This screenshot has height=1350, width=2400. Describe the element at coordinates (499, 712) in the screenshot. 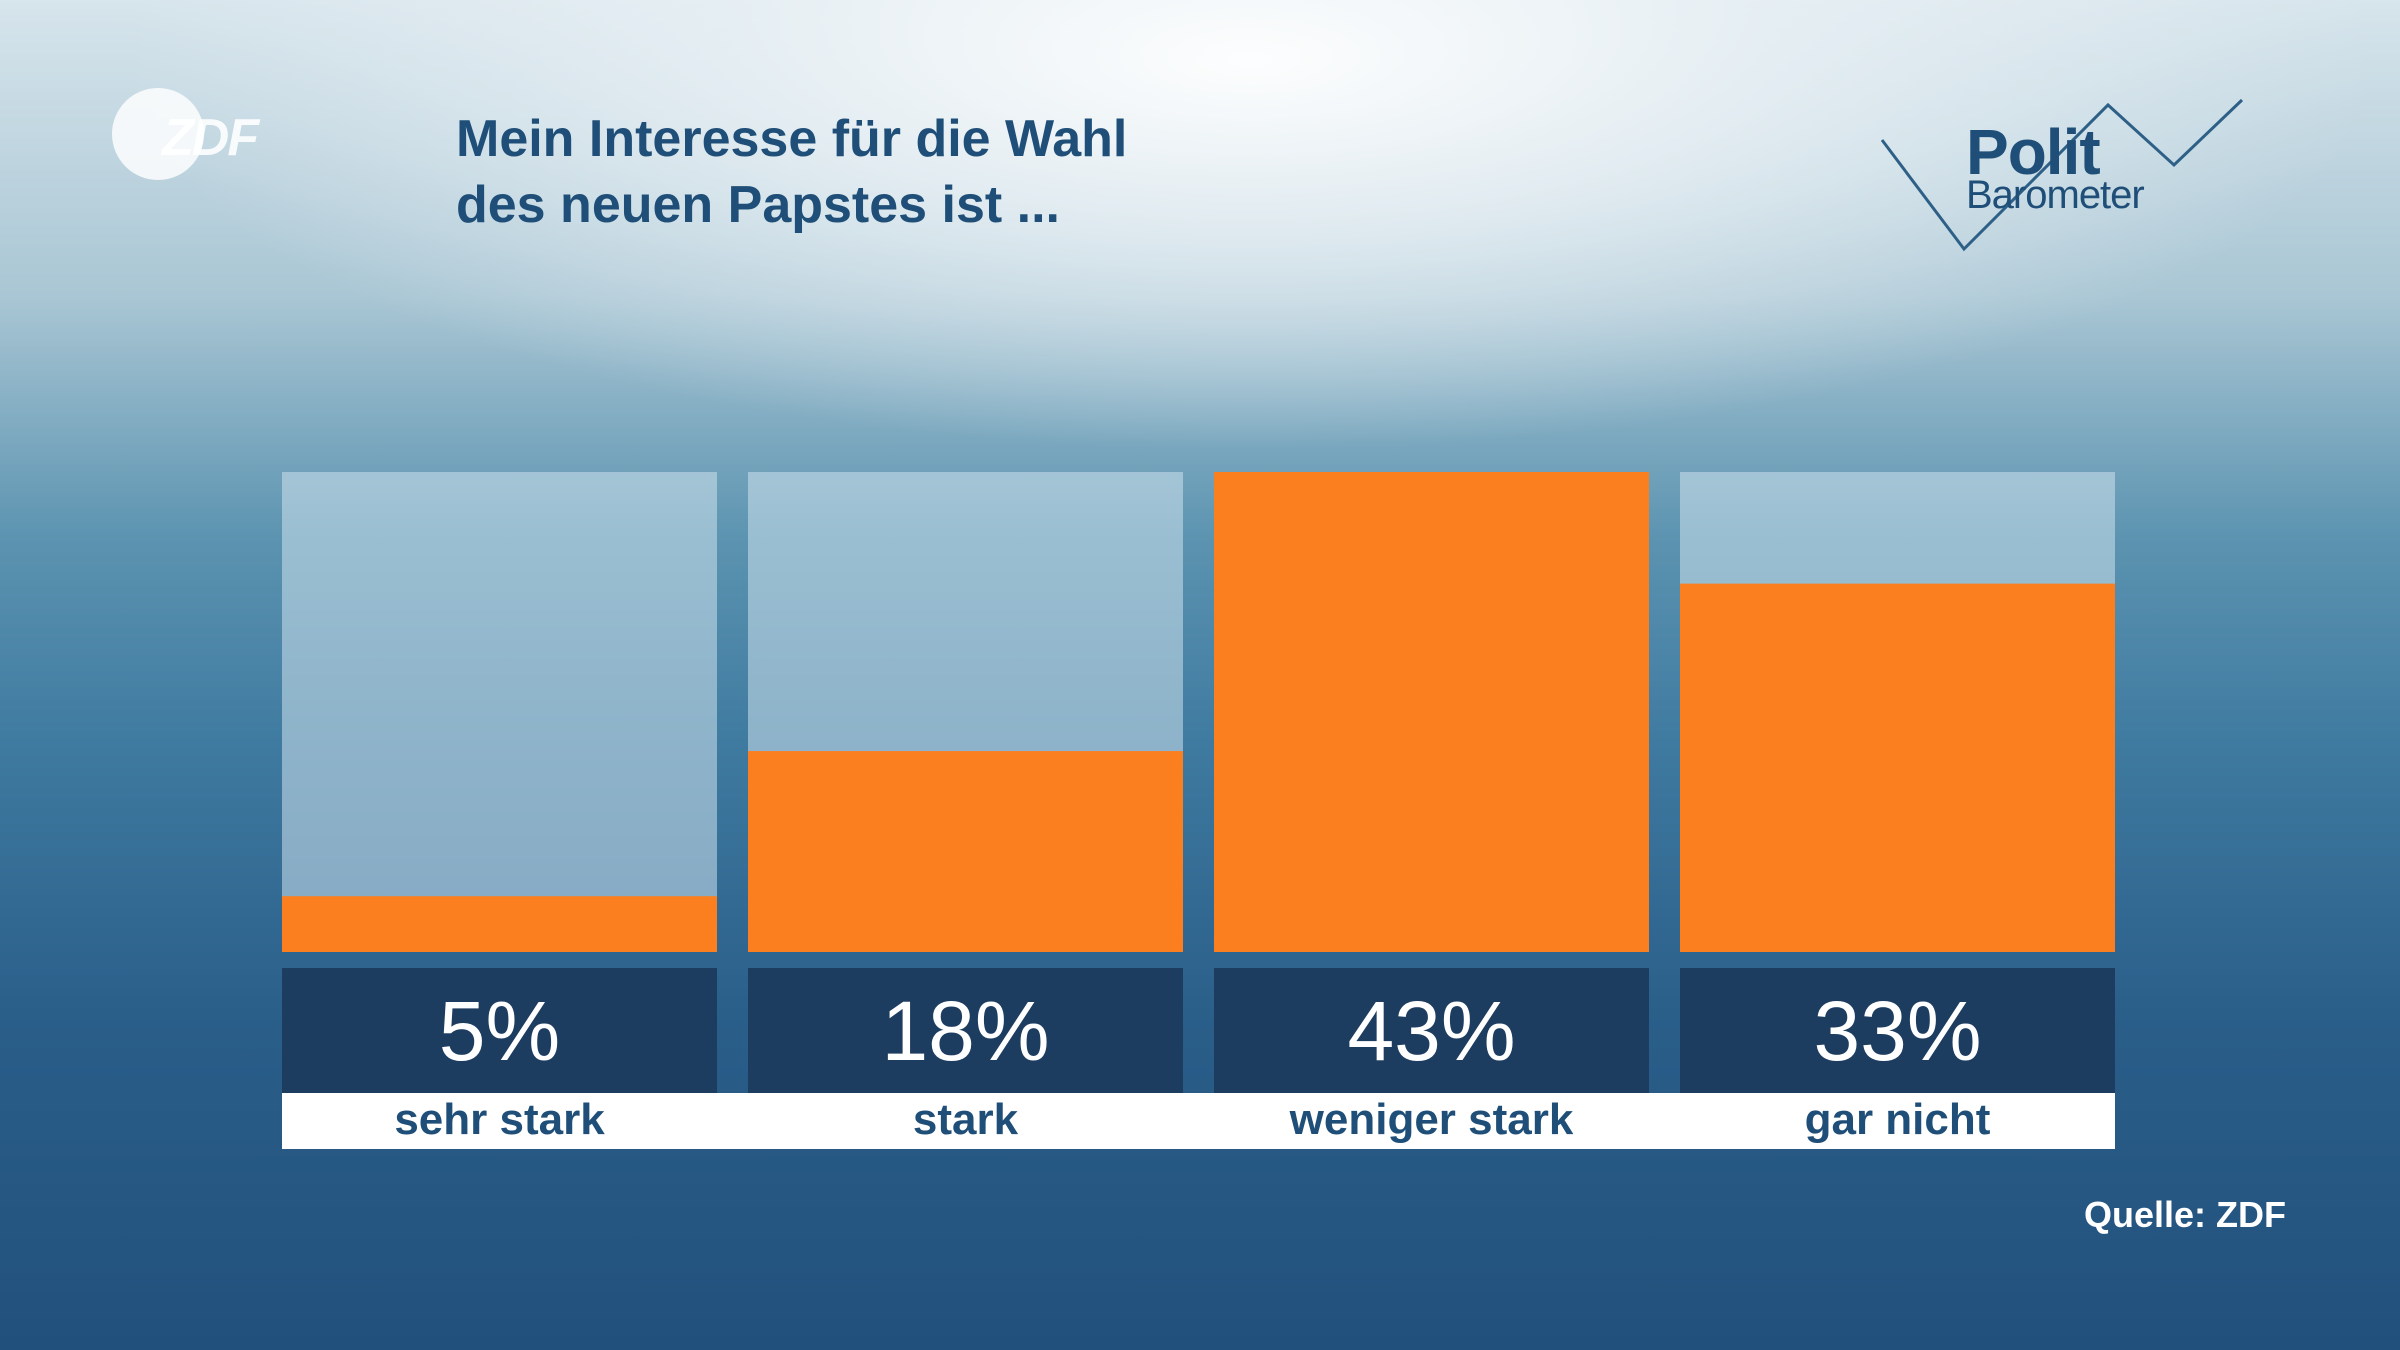

I see `bar-track` at that location.